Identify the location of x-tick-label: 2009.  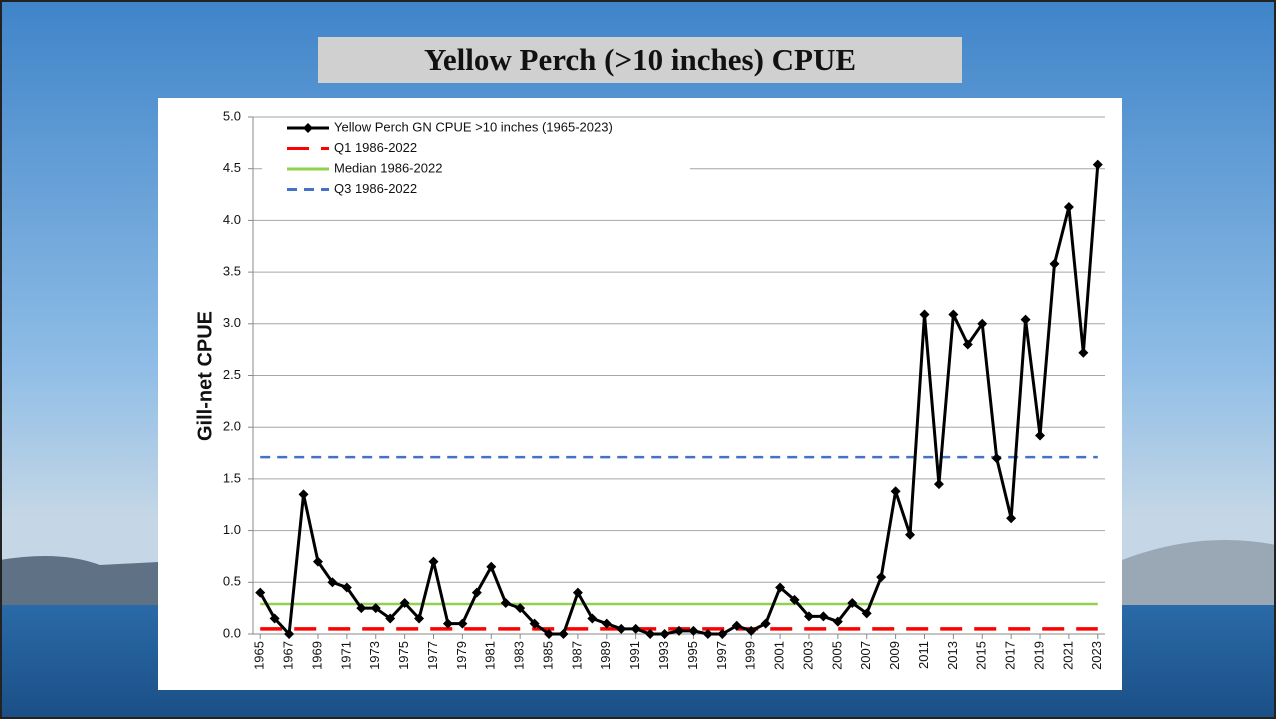
(894, 655).